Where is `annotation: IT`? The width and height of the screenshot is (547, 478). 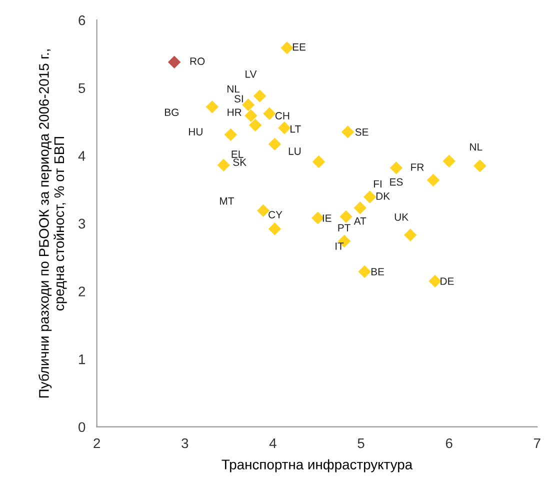 annotation: IT is located at coordinates (340, 246).